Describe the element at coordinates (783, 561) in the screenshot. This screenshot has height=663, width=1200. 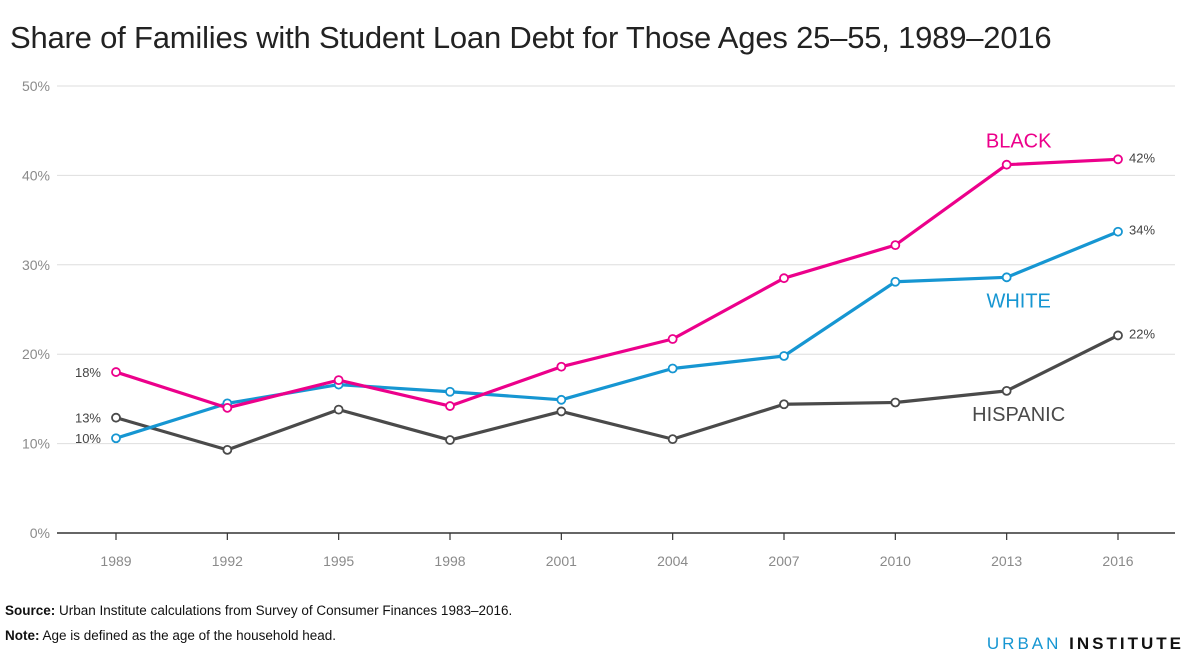
I see `x-tick-label: 2007` at that location.